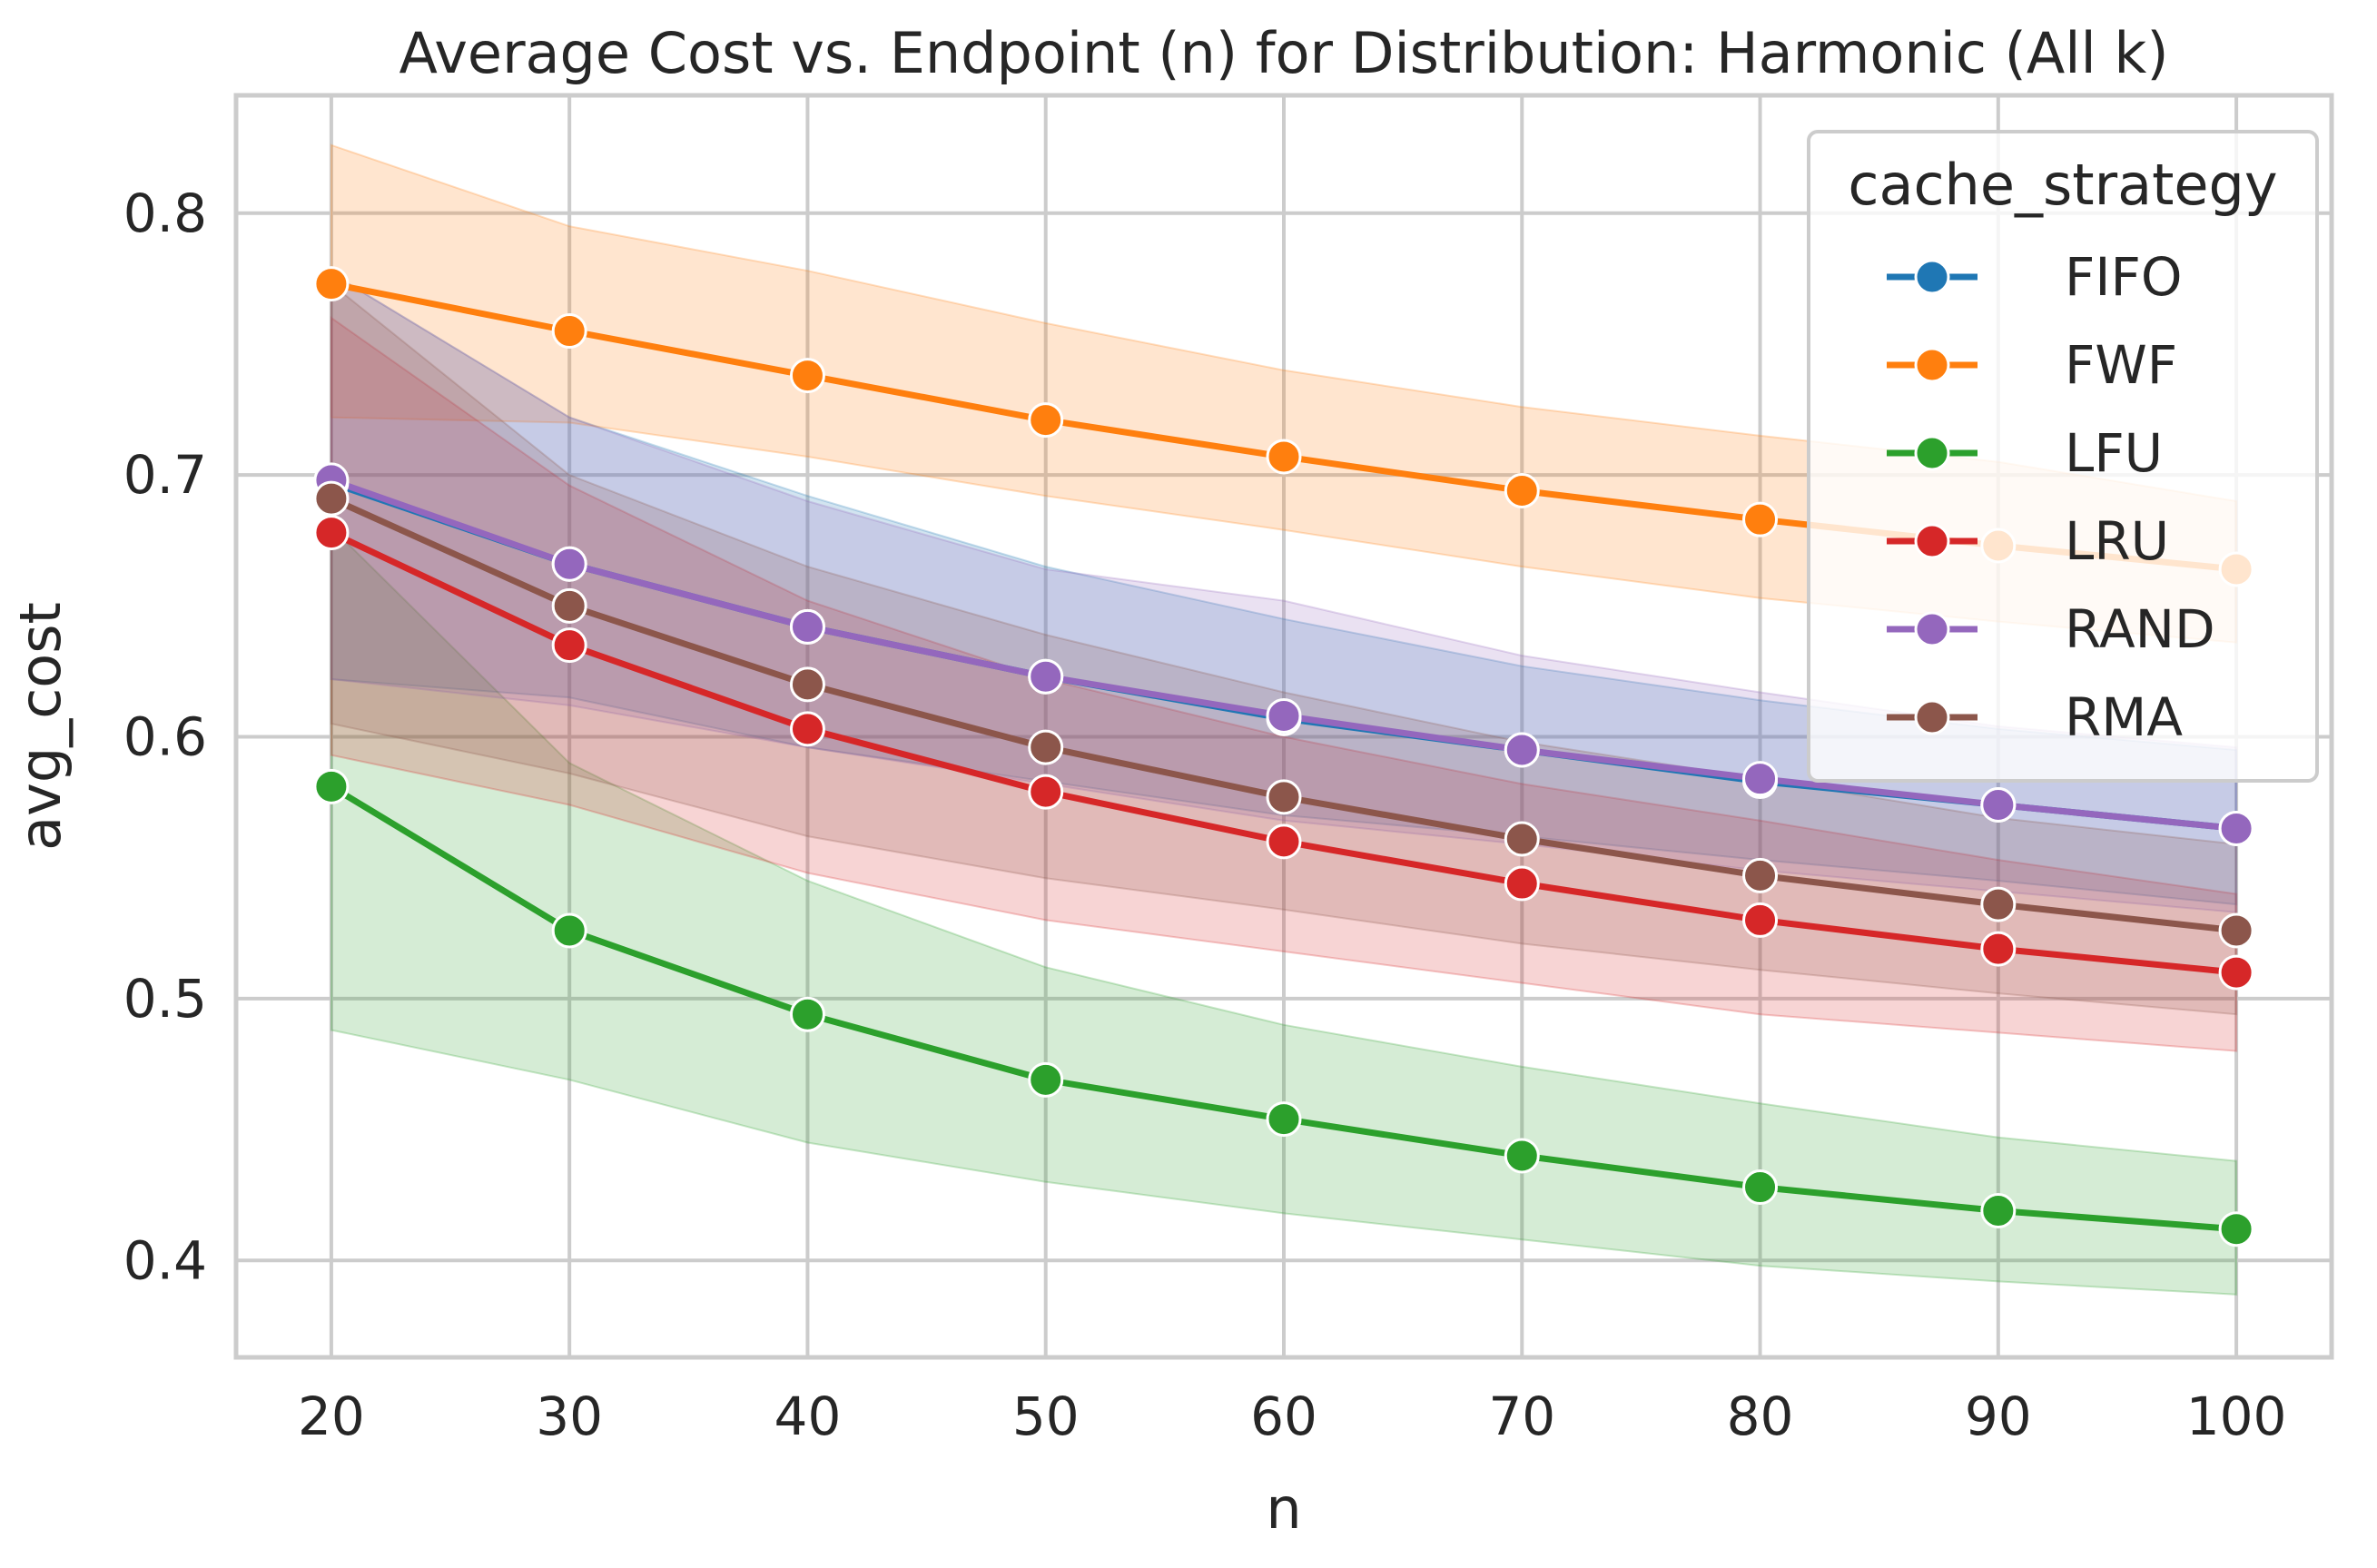 This screenshot has width=2377, height=1568. I want to click on legend-label-lfu: LFU, so click(2114, 453).